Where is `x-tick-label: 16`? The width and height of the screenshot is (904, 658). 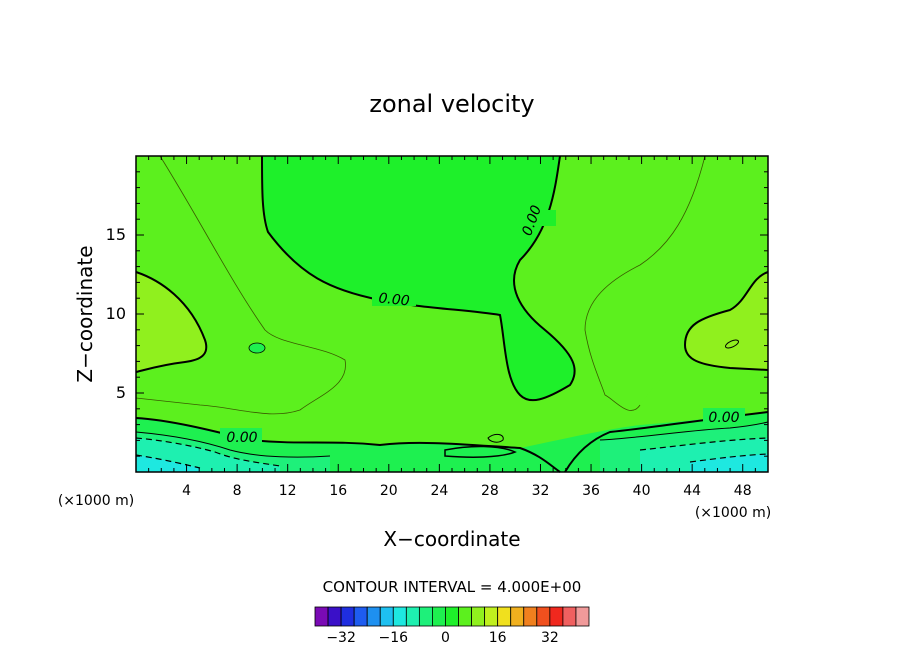 x-tick-label: 16 is located at coordinates (338, 491).